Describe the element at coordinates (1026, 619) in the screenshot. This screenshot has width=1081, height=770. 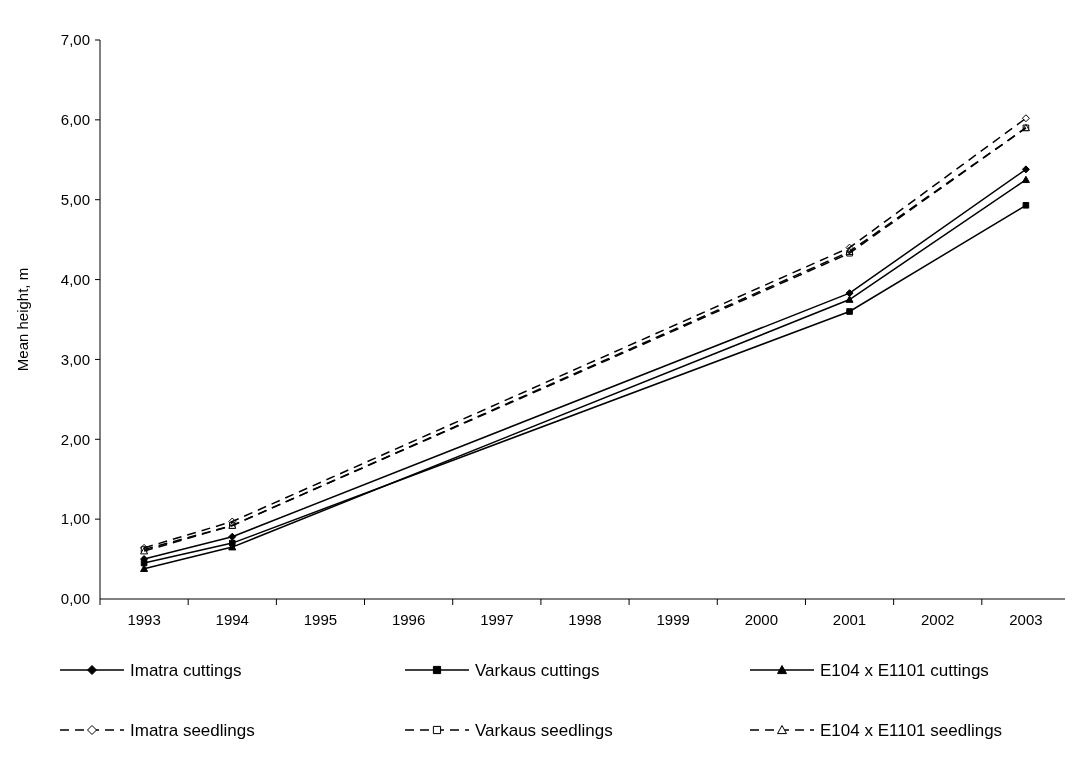
I see `x-tick-label: 2003` at that location.